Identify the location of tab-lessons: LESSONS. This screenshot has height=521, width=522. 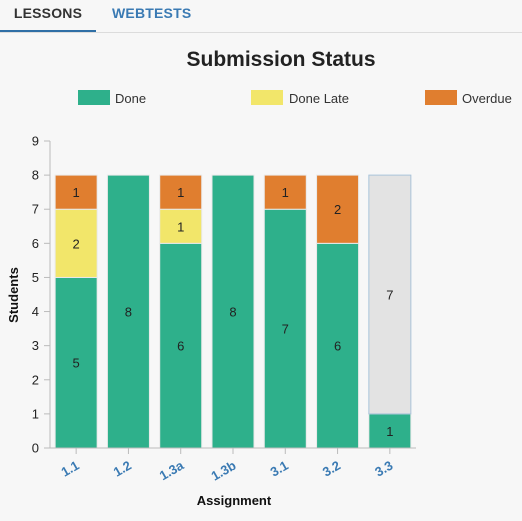
(48, 16).